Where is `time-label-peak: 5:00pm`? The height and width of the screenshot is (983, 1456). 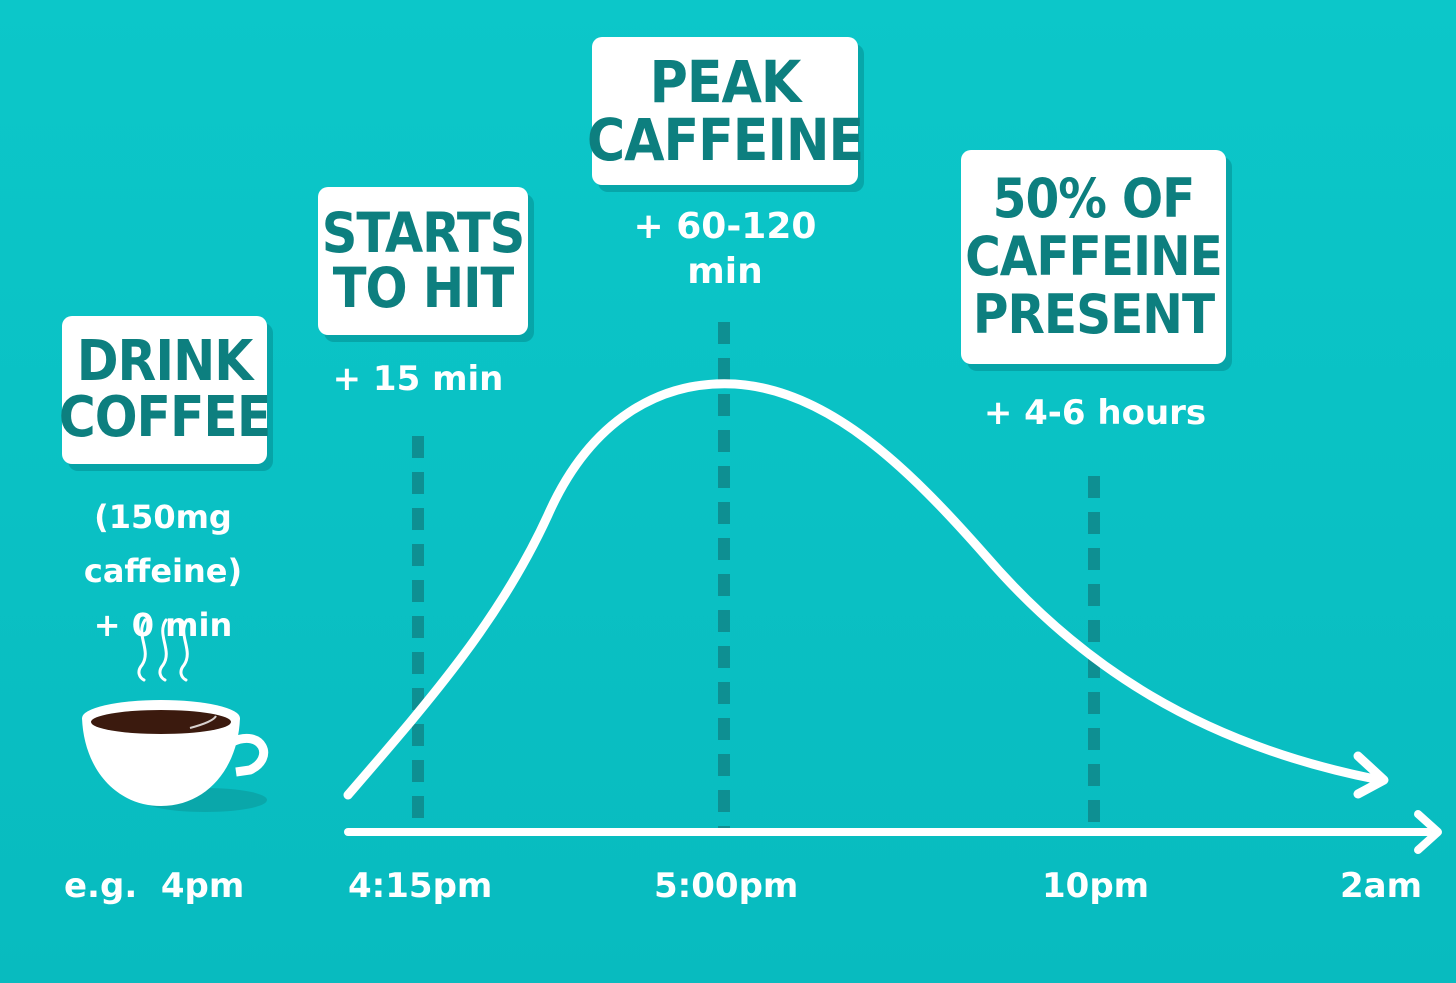 time-label-peak: 5:00pm is located at coordinates (726, 886).